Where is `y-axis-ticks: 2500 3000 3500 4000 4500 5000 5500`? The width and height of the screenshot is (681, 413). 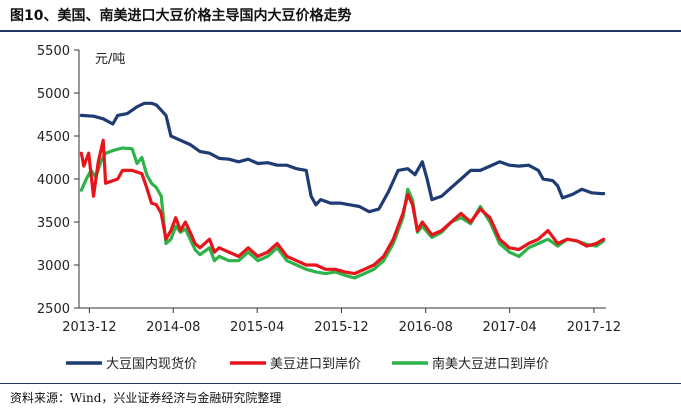 y-axis-ticks: 2500 3000 3500 4000 4500 5000 5500 is located at coordinates (58, 180).